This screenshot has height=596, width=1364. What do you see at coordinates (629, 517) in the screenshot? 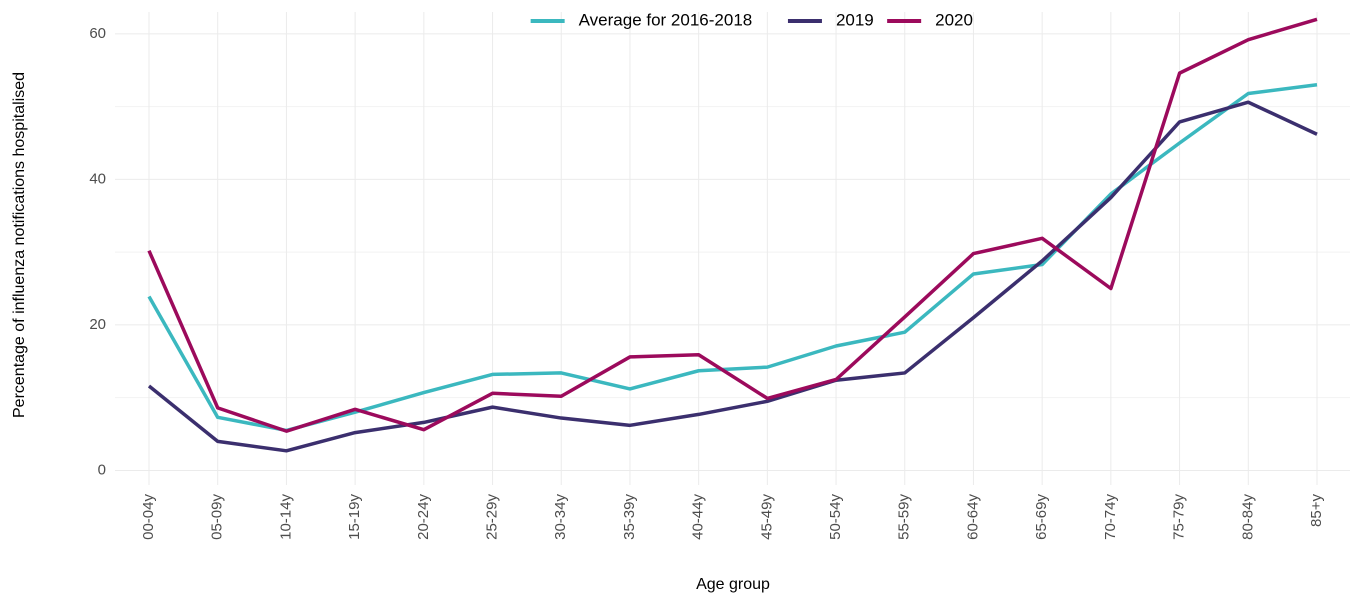
I see `x-tick-label: 35-39y` at bounding box center [629, 517].